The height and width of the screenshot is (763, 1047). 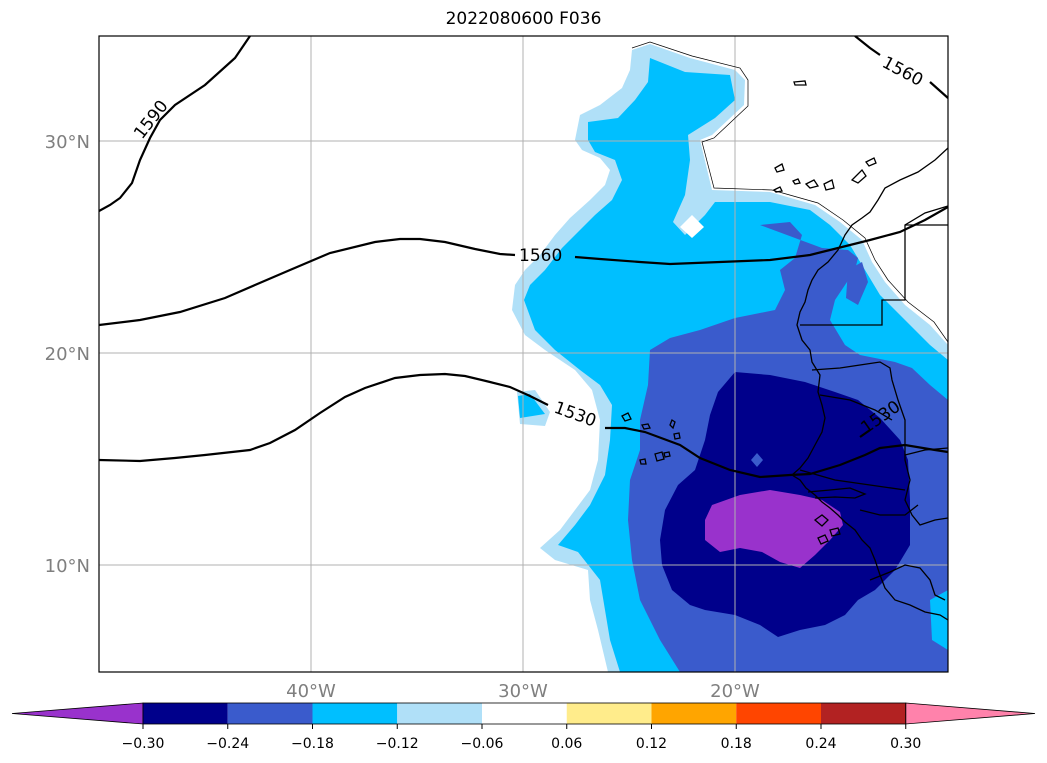 I want to click on map-title: 2022080600 F036, so click(x=523, y=19).